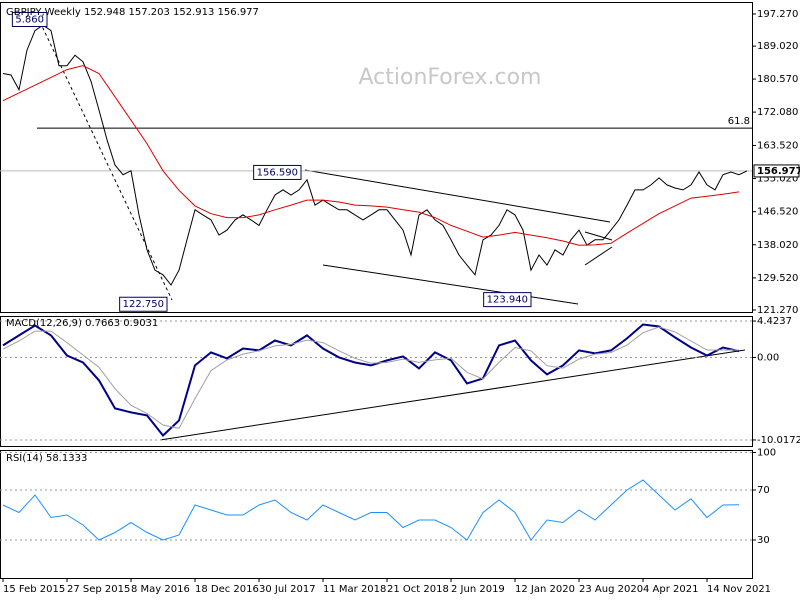  Describe the element at coordinates (777, 46) in the screenshot. I see `y-tick-label: 189.020` at that location.